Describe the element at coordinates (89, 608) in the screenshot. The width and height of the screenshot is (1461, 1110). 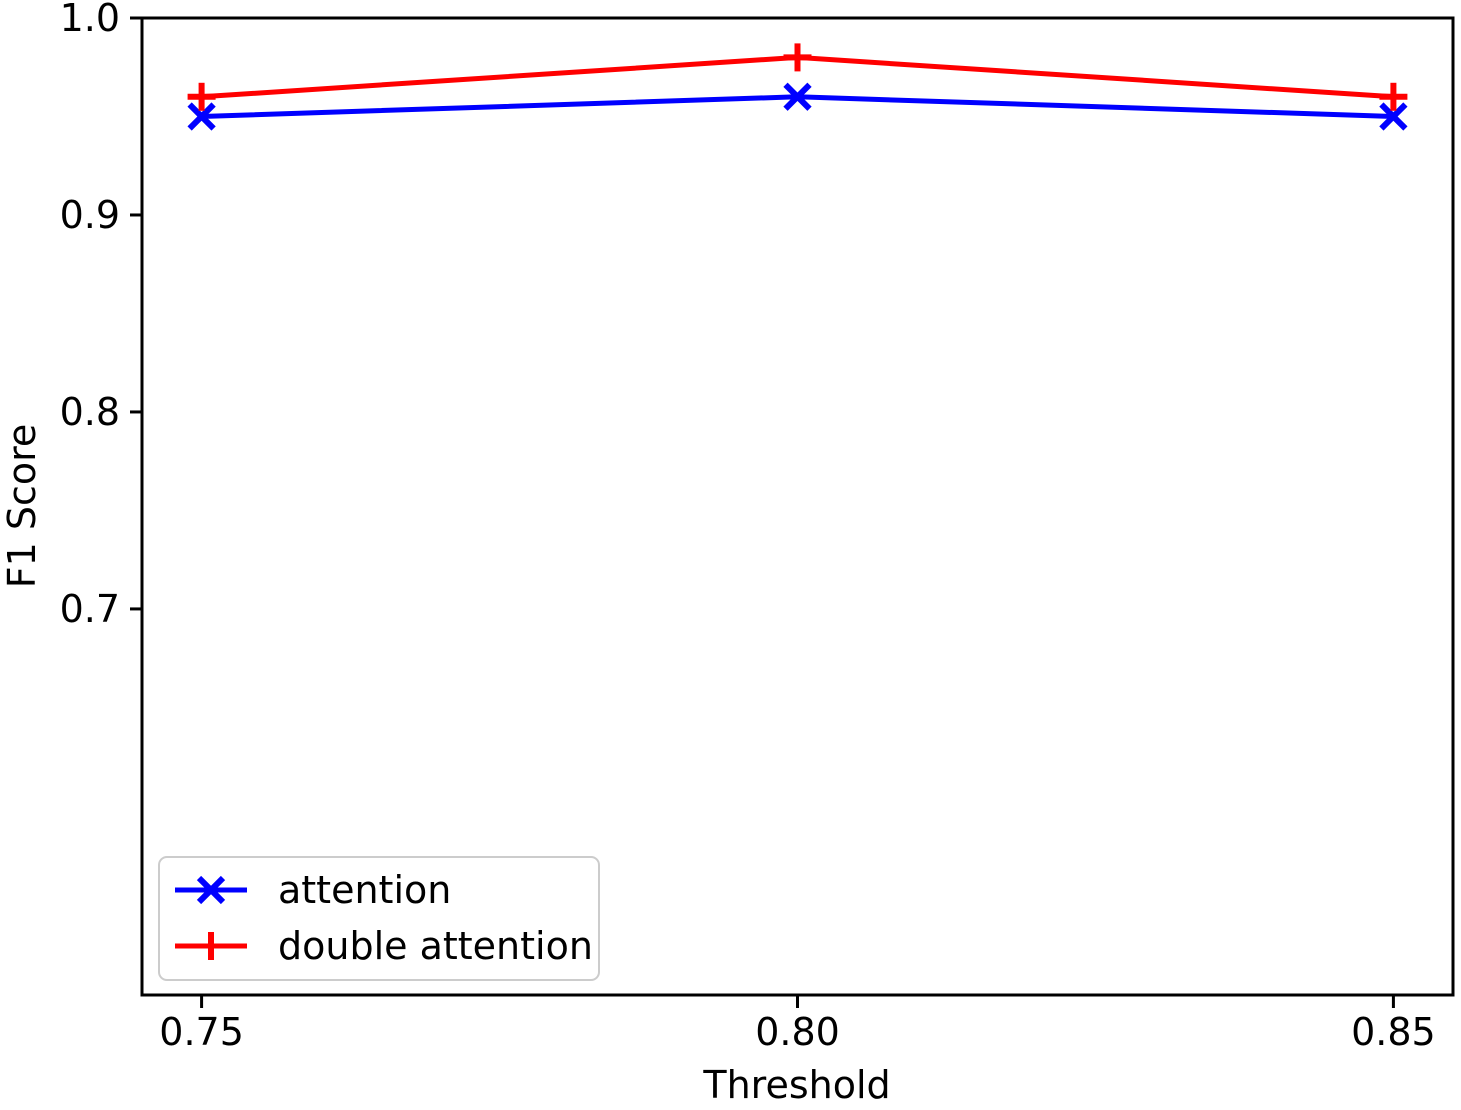
I see `y-tick-label: 0.7` at that location.